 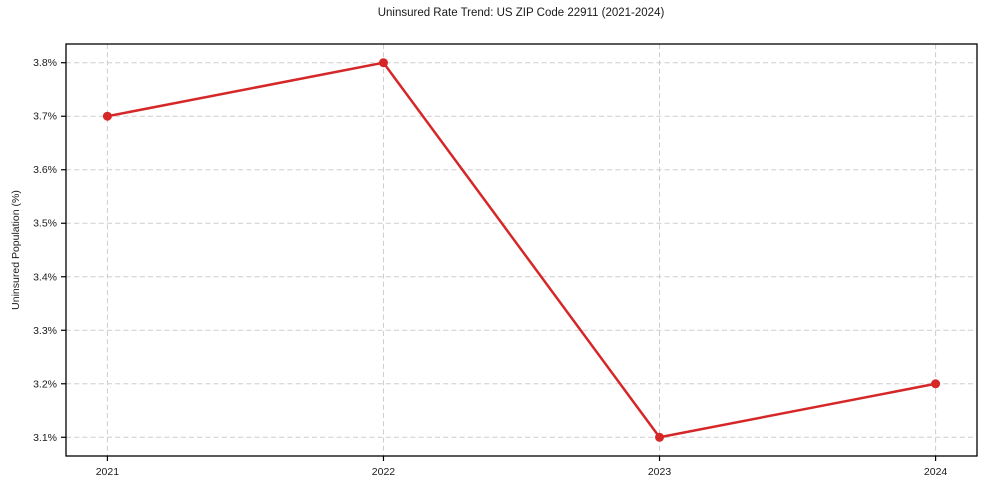 What do you see at coordinates (936, 472) in the screenshot?
I see `x-tick-label: 2024` at bounding box center [936, 472].